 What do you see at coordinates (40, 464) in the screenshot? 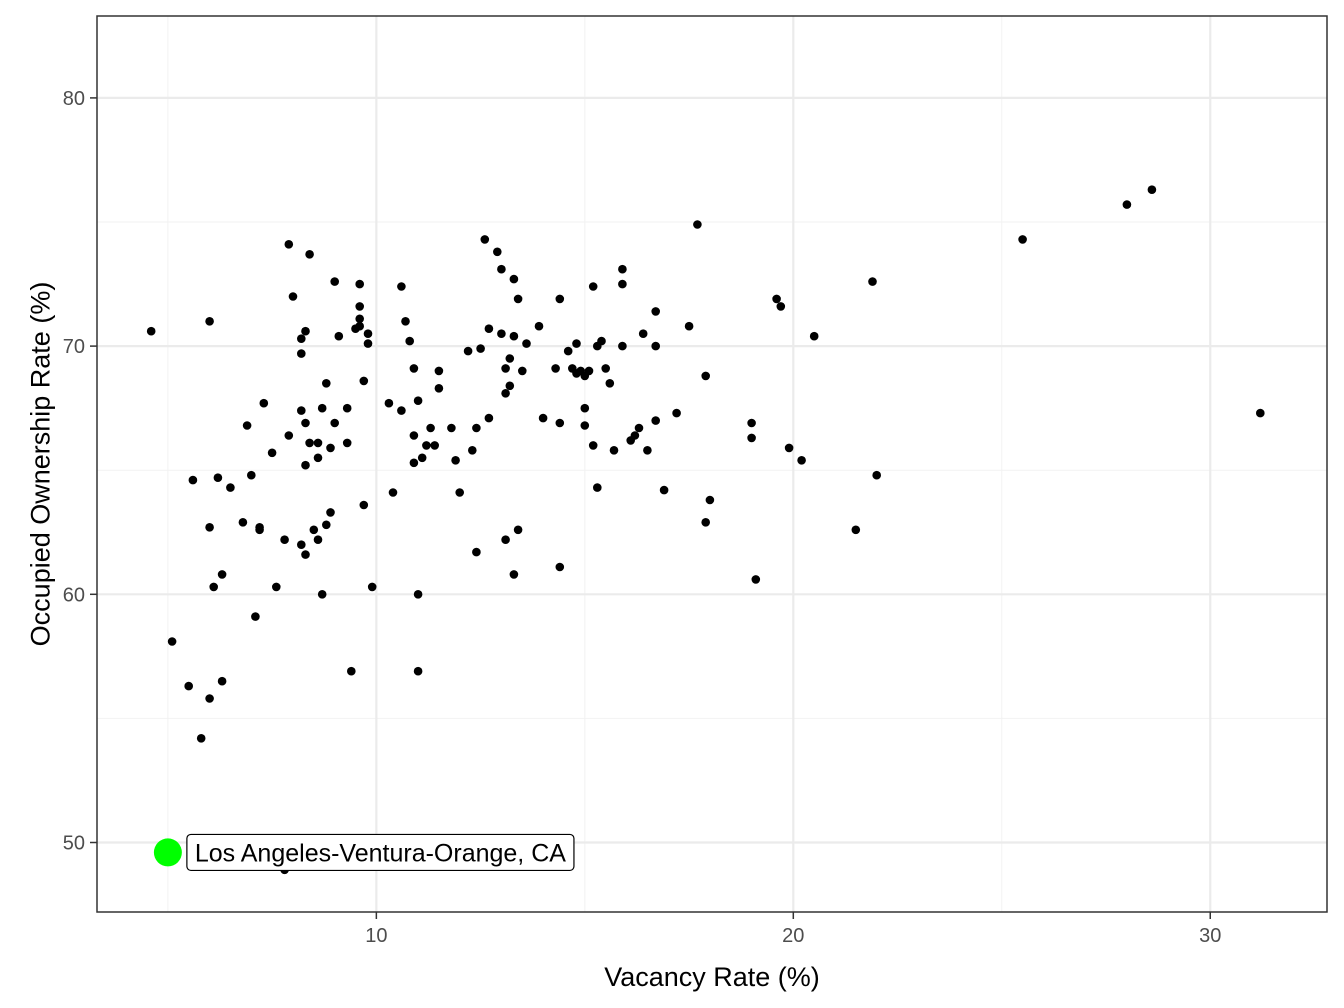
I see `y-axis-title: Occupied Ownership Rate (%)` at bounding box center [40, 464].